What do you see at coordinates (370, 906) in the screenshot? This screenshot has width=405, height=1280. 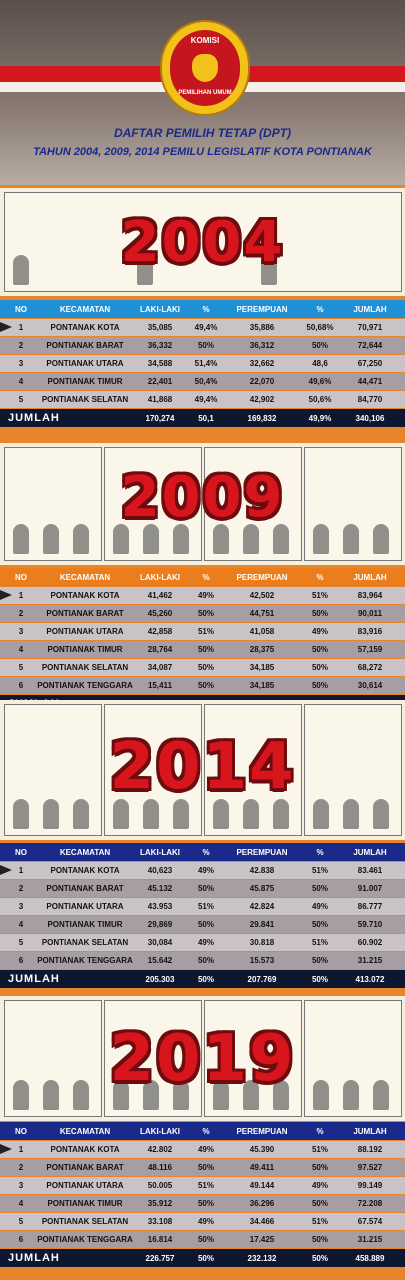 I see `table-cell-jumlah: 86.777` at bounding box center [370, 906].